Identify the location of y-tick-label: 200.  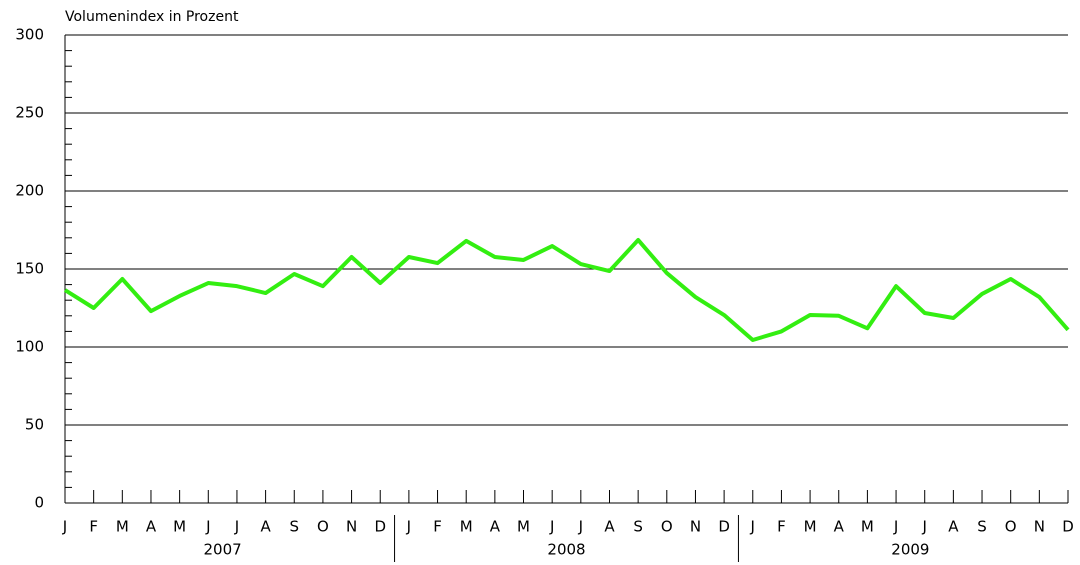
(29, 191).